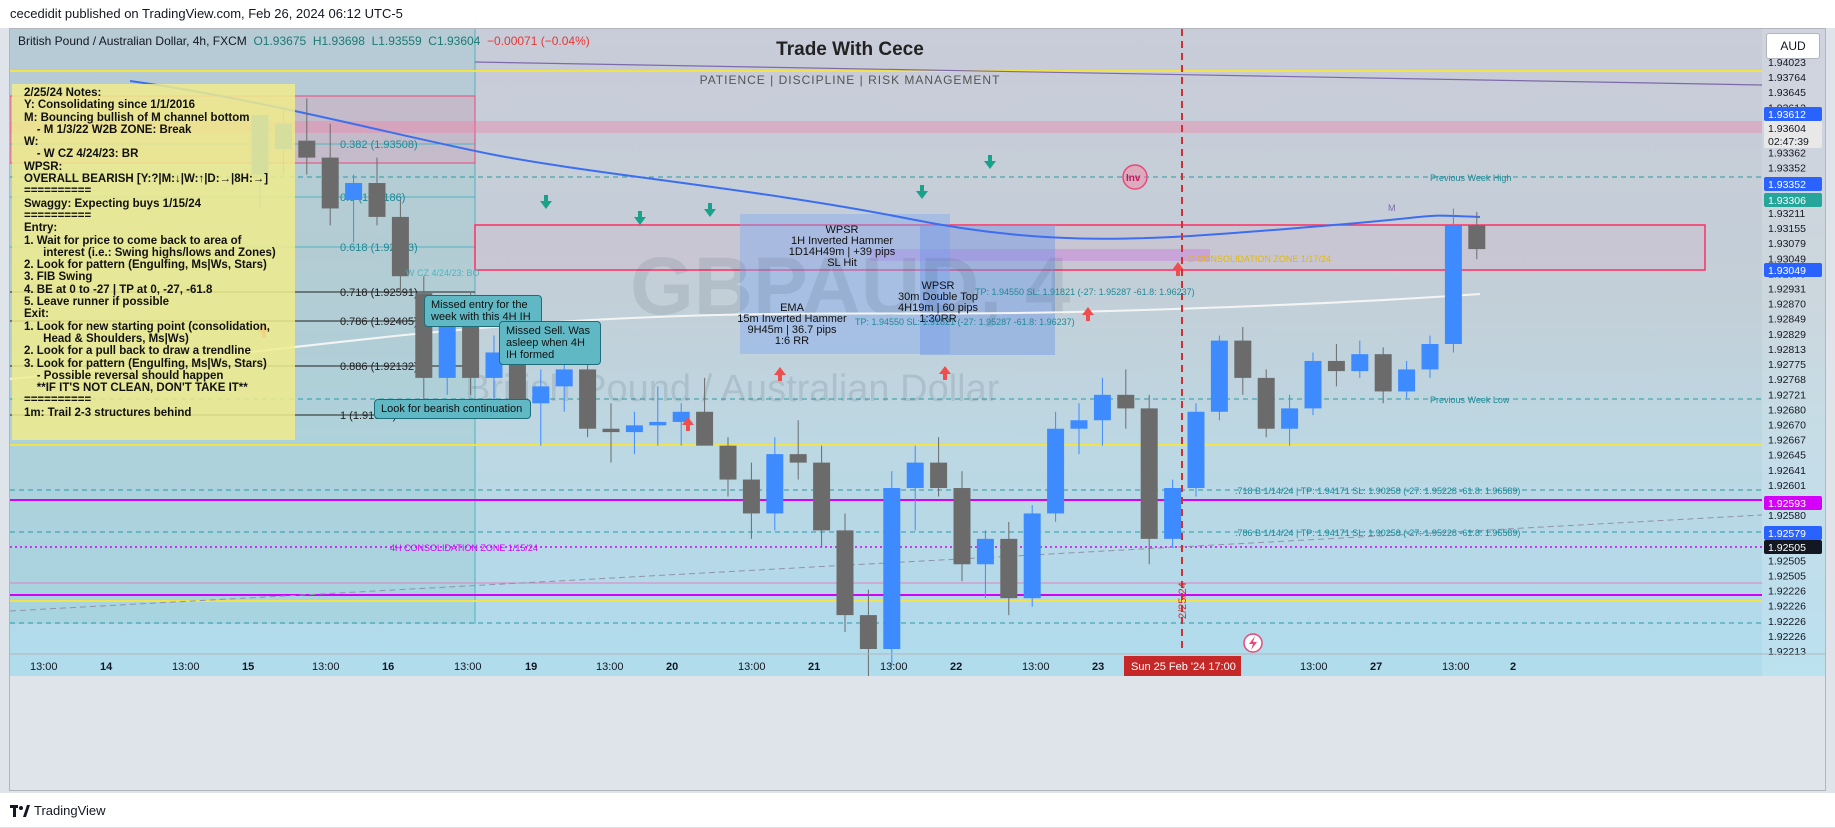 The width and height of the screenshot is (1835, 828). I want to click on wpsr1-label: 1H Inverted Hammer, so click(842, 241).